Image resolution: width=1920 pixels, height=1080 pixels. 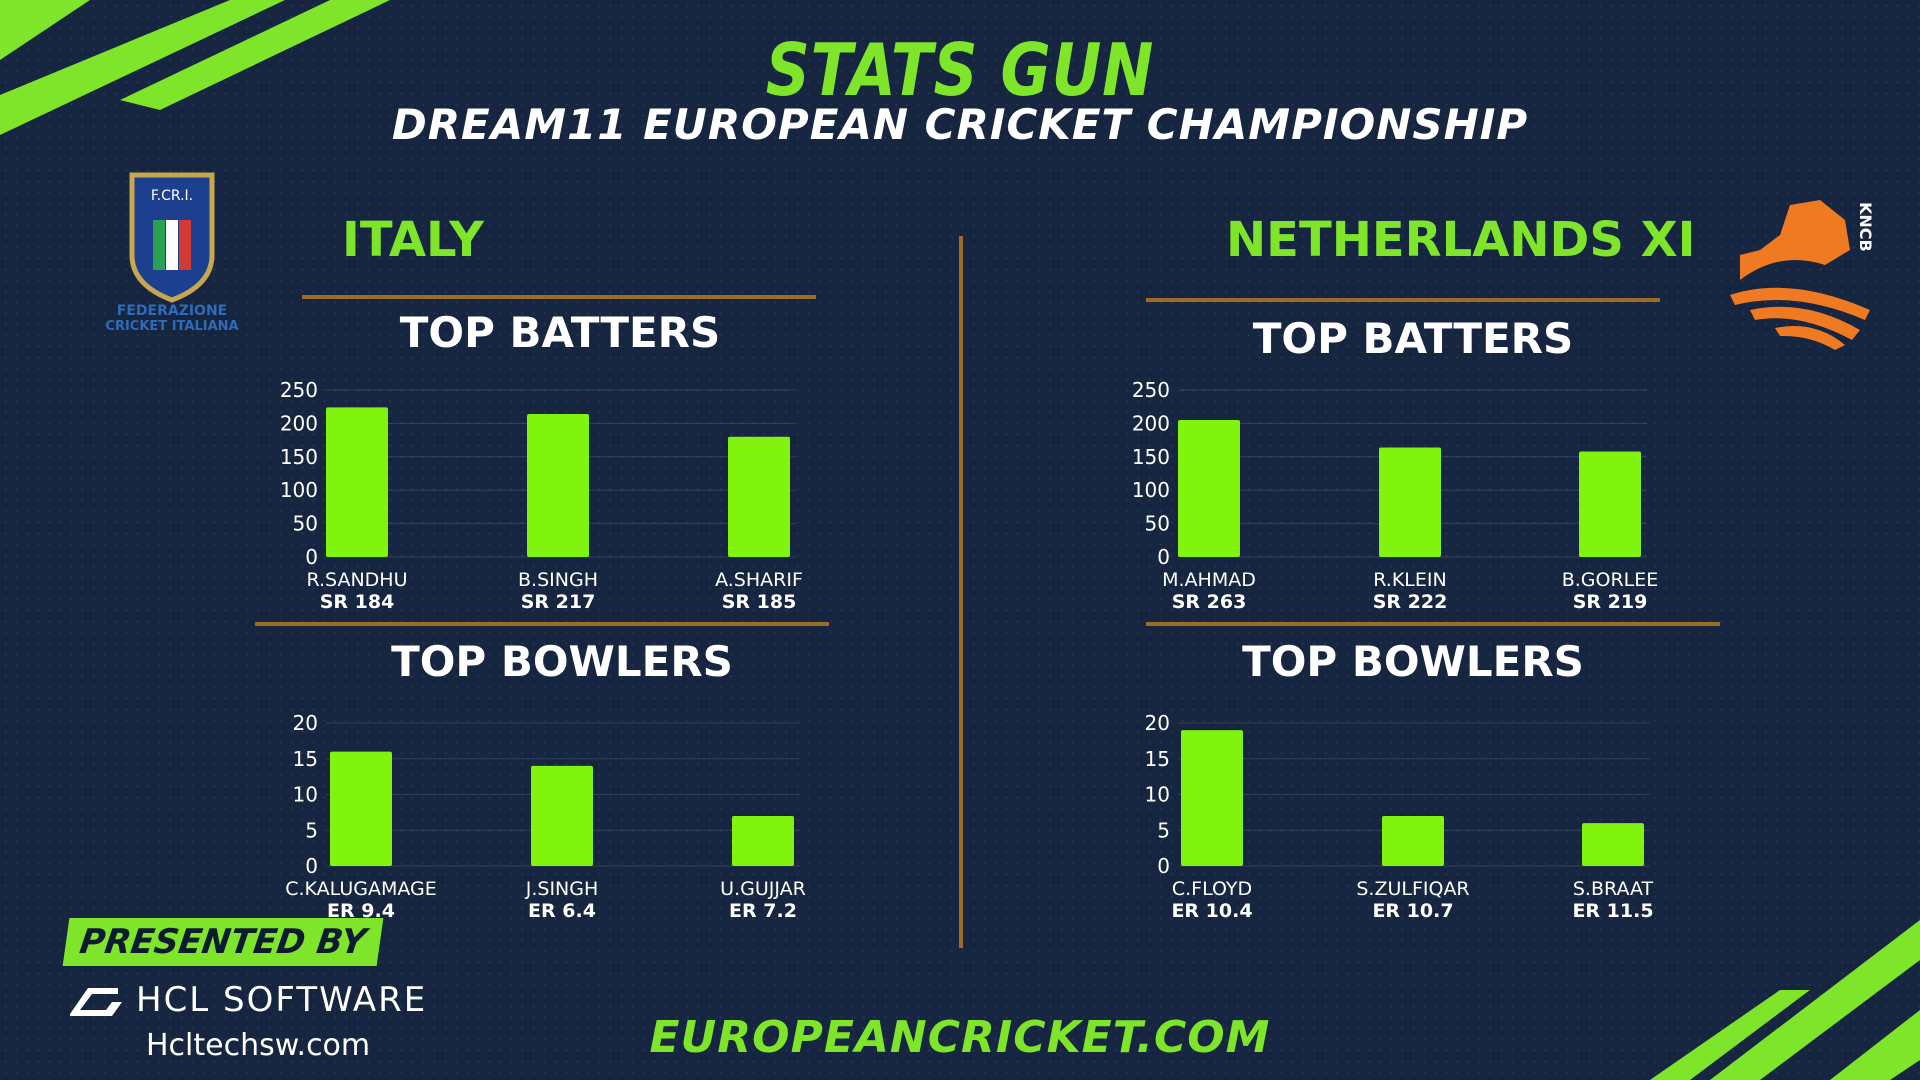 I want to click on category-label: B.GORLEE, so click(x=1610, y=580).